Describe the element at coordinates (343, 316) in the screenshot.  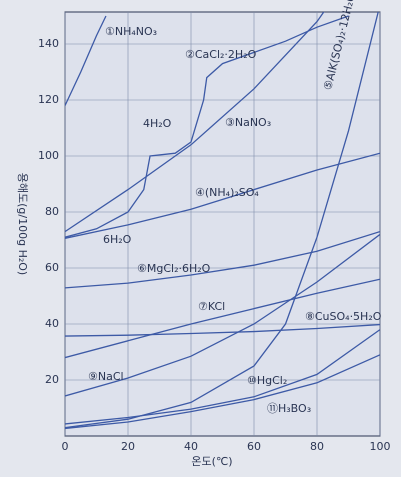
I see `curve-label: ⑧CuSO₄·5H₂O` at that location.